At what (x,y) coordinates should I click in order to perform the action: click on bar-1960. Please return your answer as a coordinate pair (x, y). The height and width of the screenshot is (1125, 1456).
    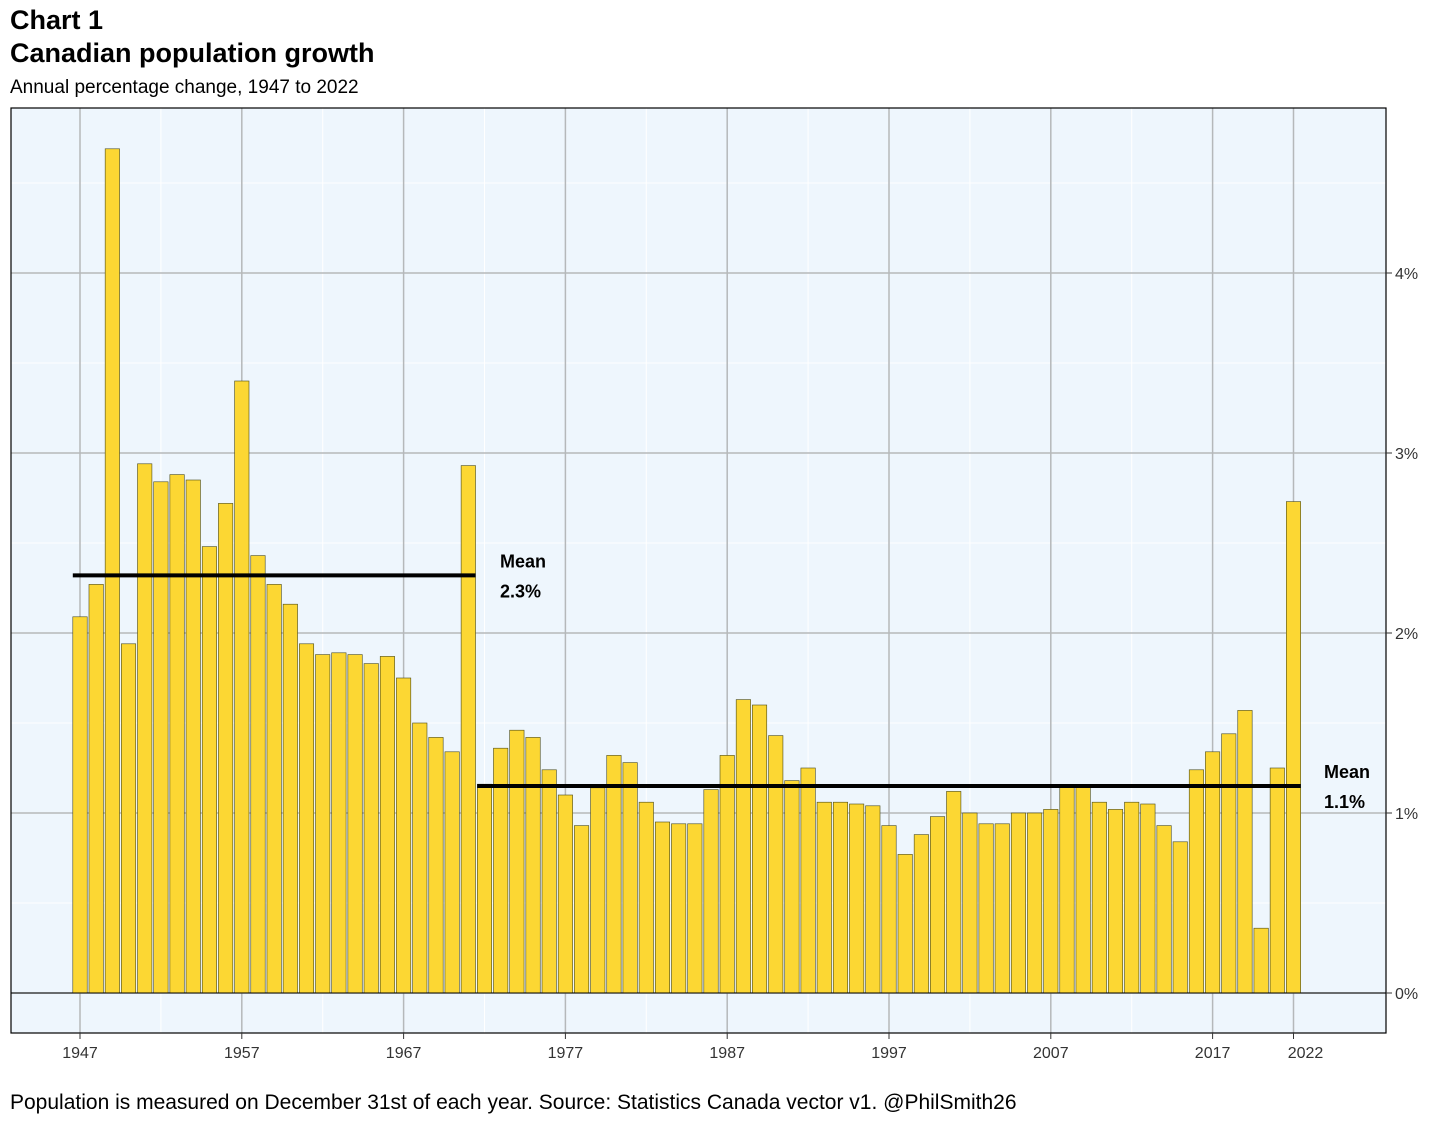
    Looking at the image, I should click on (290, 798).